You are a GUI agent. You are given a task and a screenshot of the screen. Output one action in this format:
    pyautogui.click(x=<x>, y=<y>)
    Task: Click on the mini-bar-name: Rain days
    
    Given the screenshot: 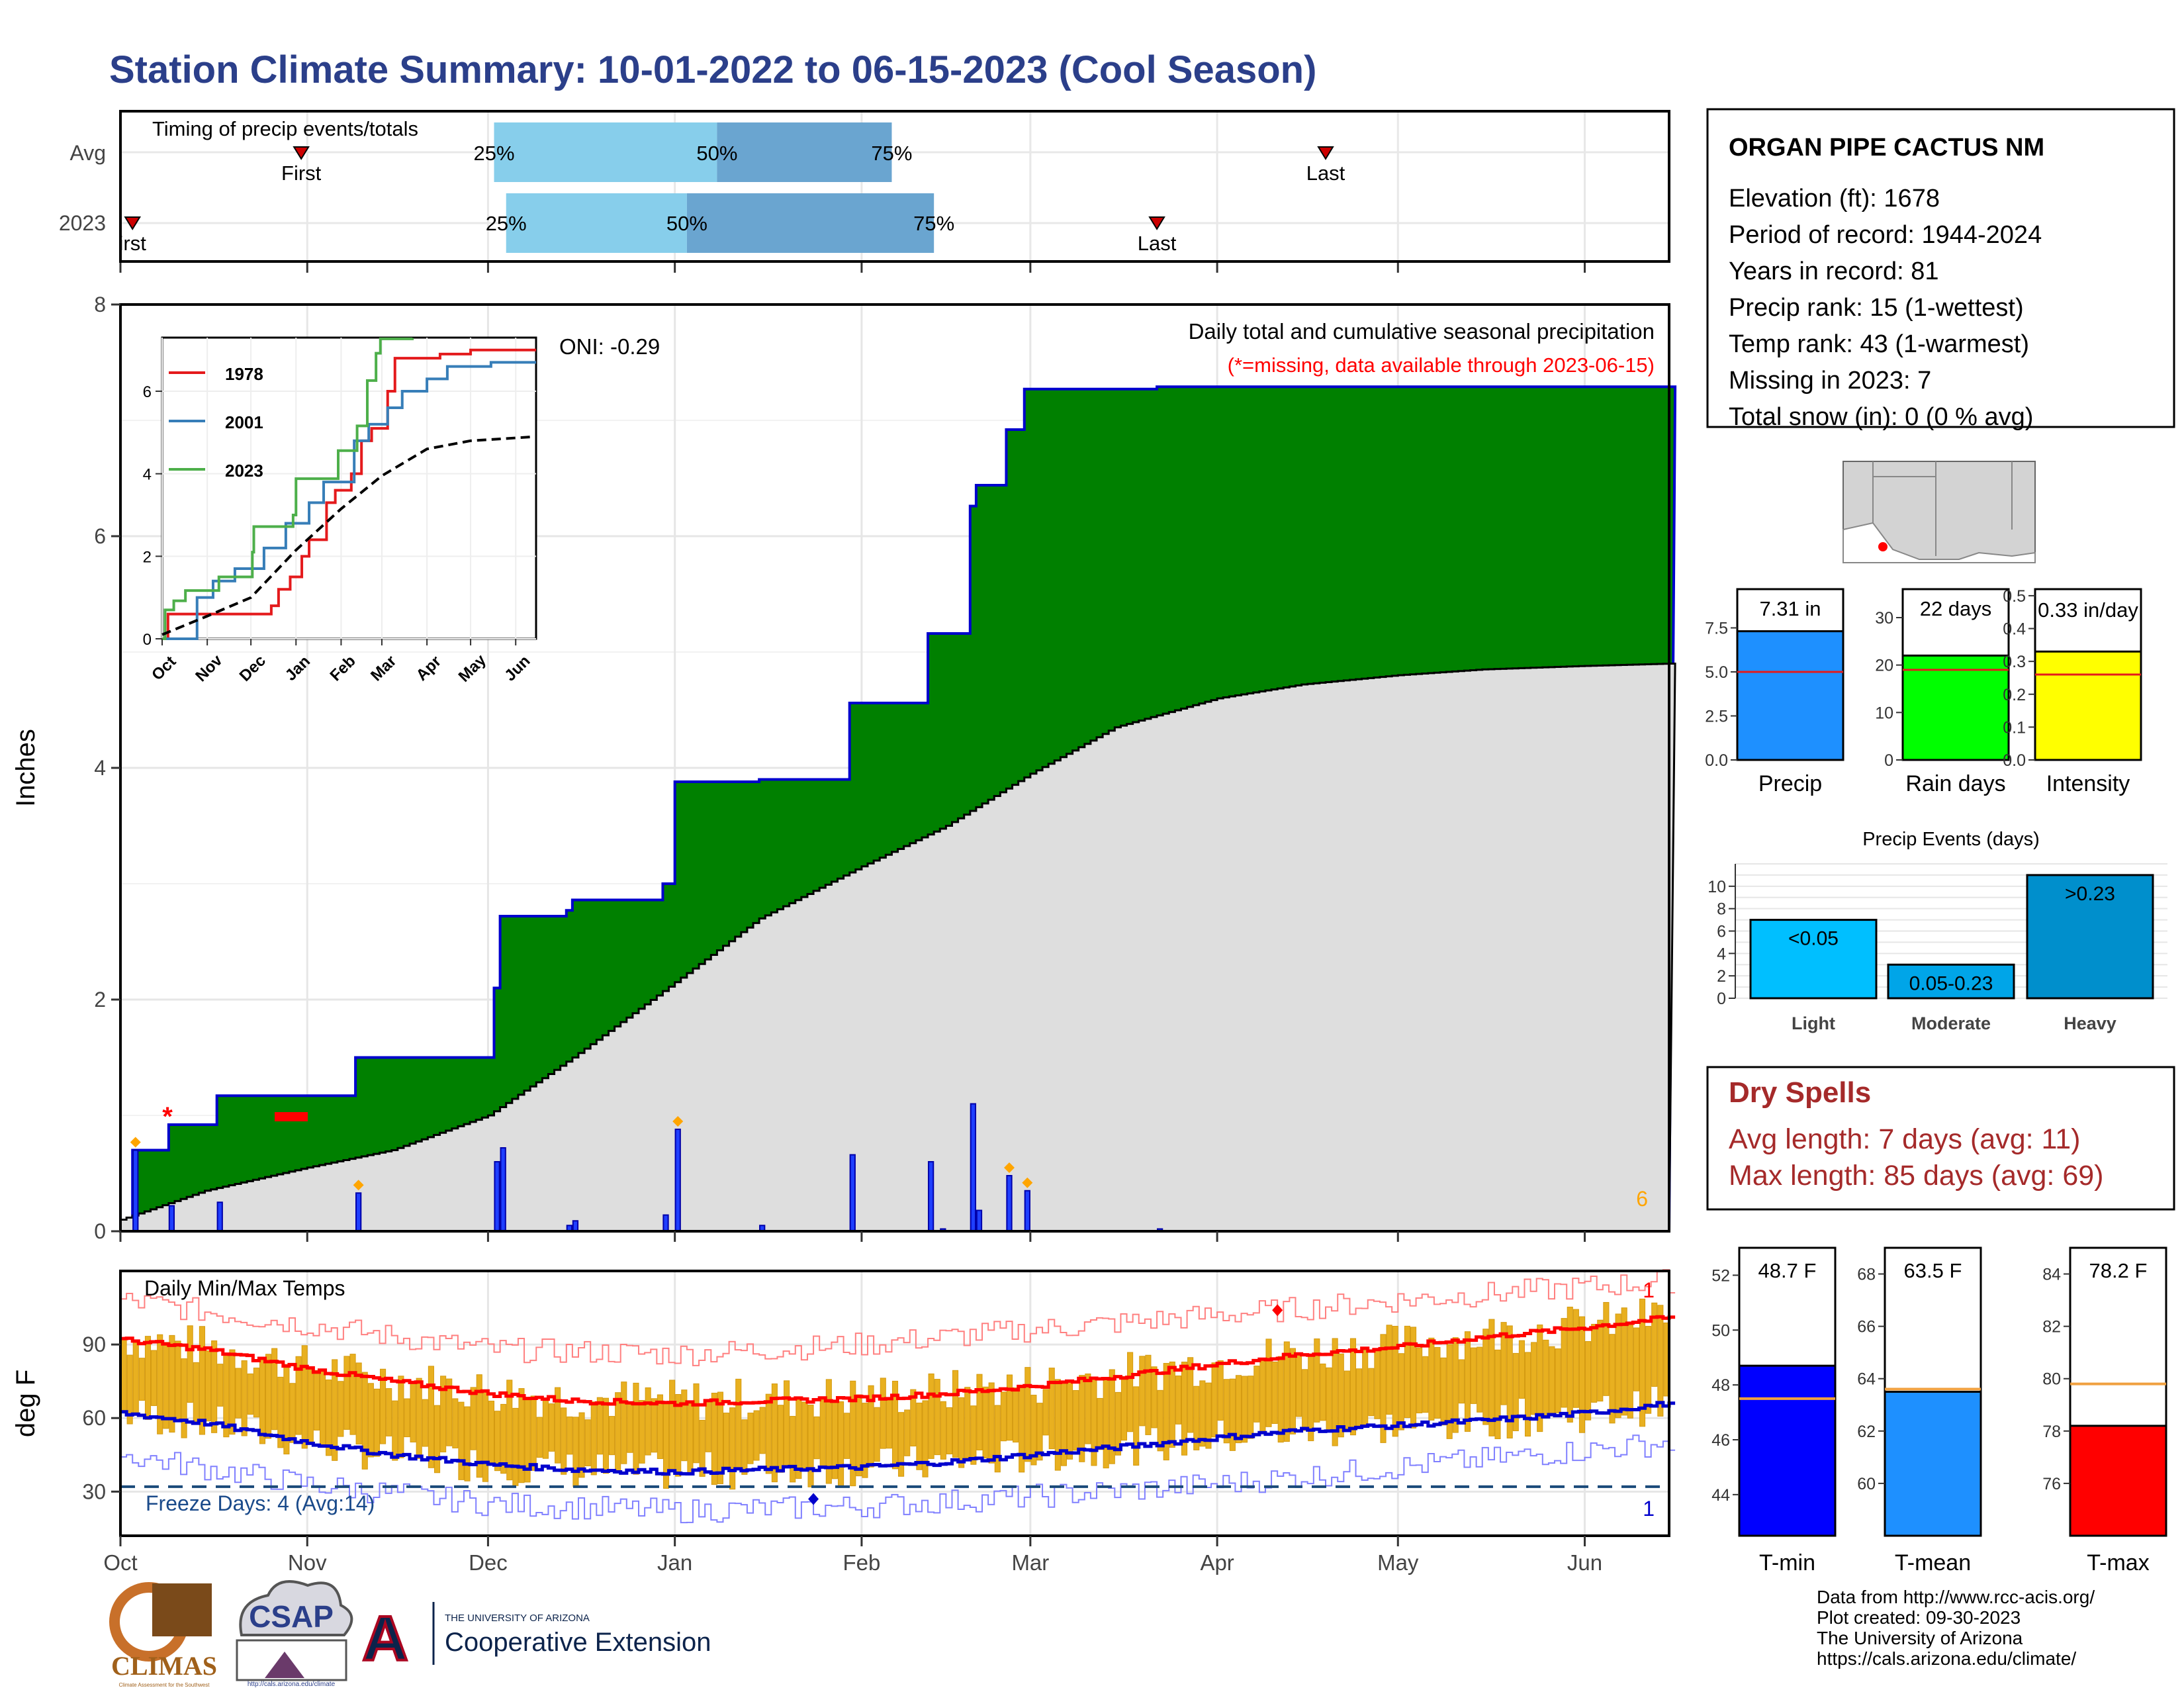 What is the action you would take?
    pyautogui.click(x=1955, y=783)
    